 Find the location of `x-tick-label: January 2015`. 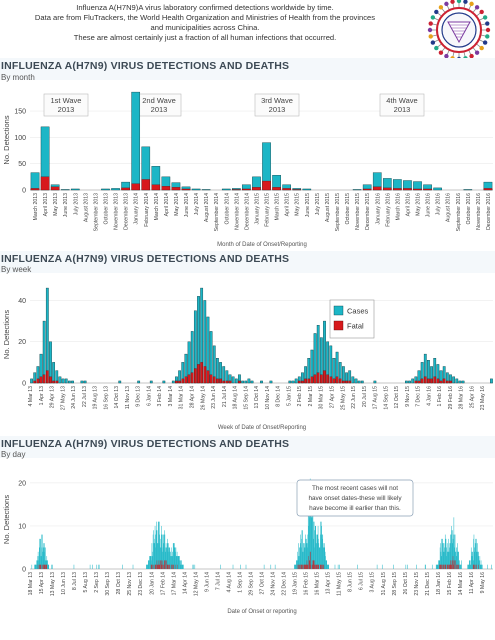

x-tick-label: January 2015 is located at coordinates (257, 209).